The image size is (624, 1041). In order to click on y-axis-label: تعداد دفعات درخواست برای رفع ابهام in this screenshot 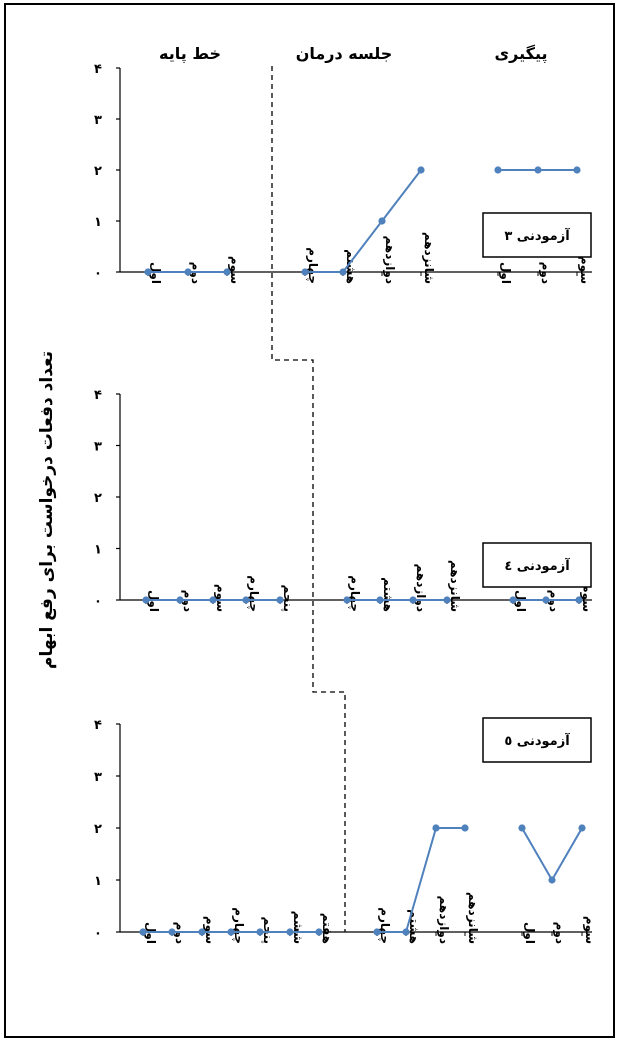, I will do `click(47, 510)`.